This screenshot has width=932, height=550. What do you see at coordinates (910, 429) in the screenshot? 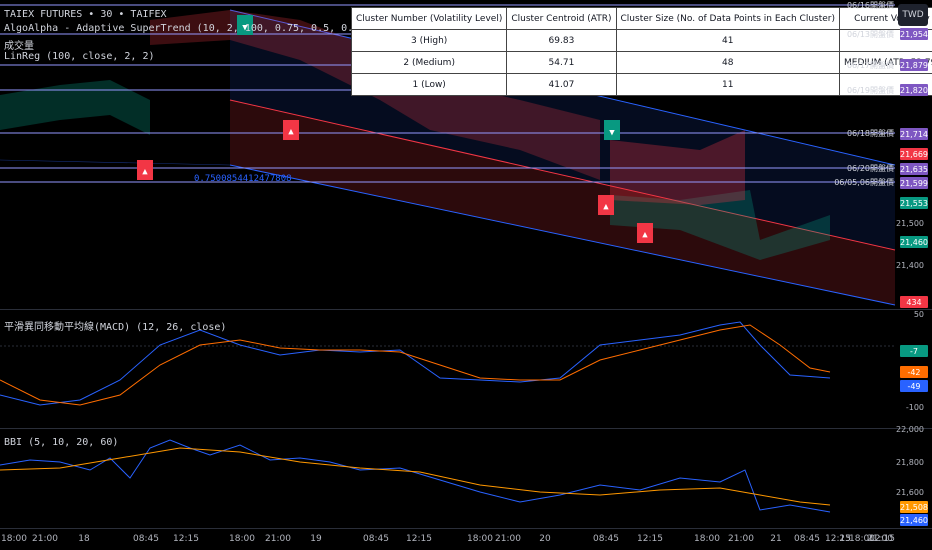
I see `bbi-tick: 22,000` at bounding box center [910, 429].